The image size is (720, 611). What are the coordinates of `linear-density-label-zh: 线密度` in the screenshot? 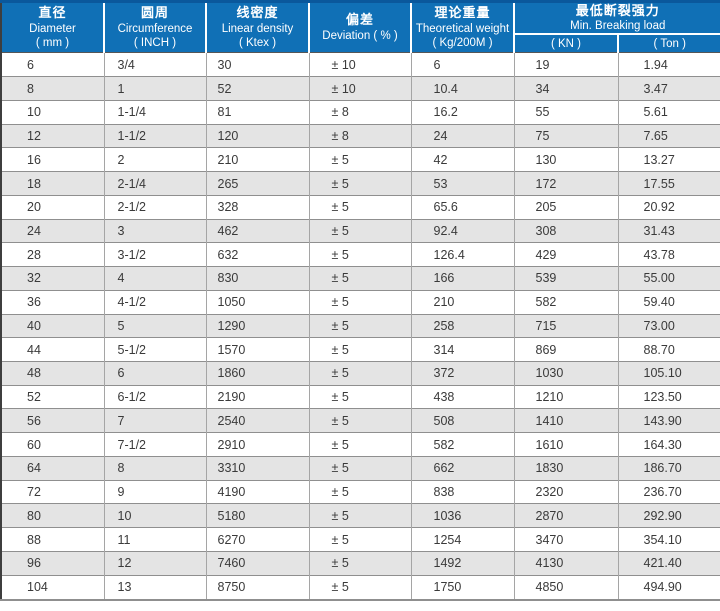 It's located at (257, 12).